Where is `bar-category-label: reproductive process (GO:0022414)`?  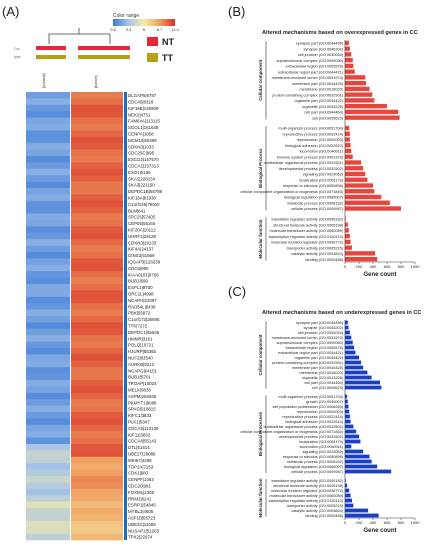
bar-category-label: reproductive process (GO:0022414) is located at coordinates (312, 134).